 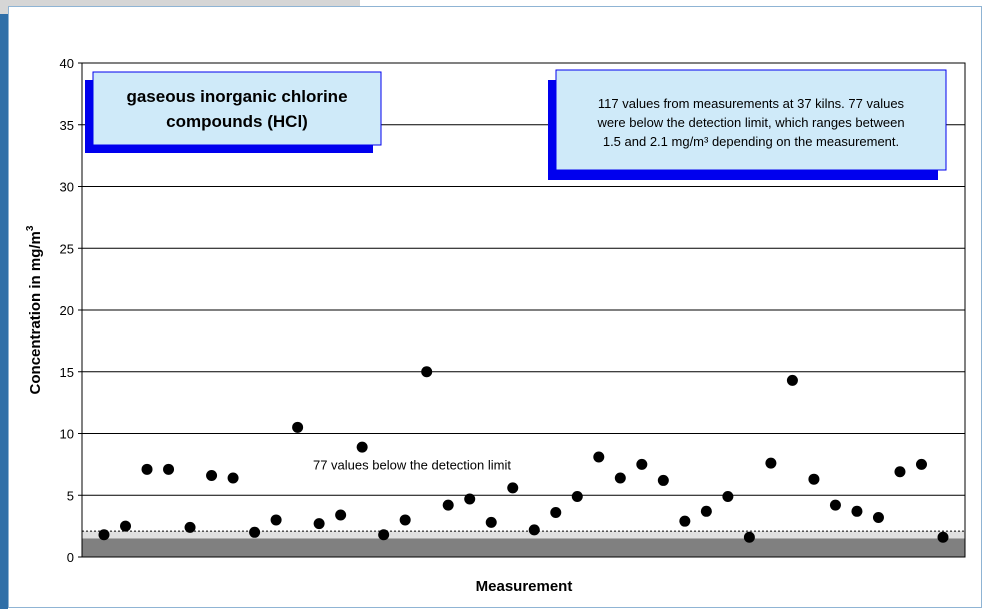 I want to click on y-tick-label: 25, so click(x=67, y=248).